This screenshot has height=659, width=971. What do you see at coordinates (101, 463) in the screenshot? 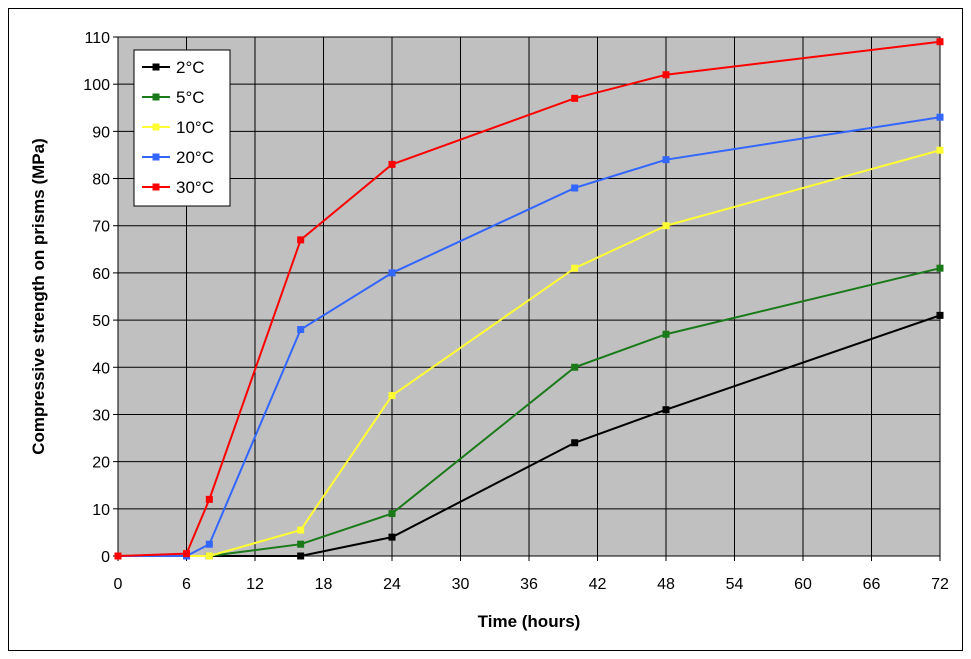
I see `y-tick-label: 20` at bounding box center [101, 463].